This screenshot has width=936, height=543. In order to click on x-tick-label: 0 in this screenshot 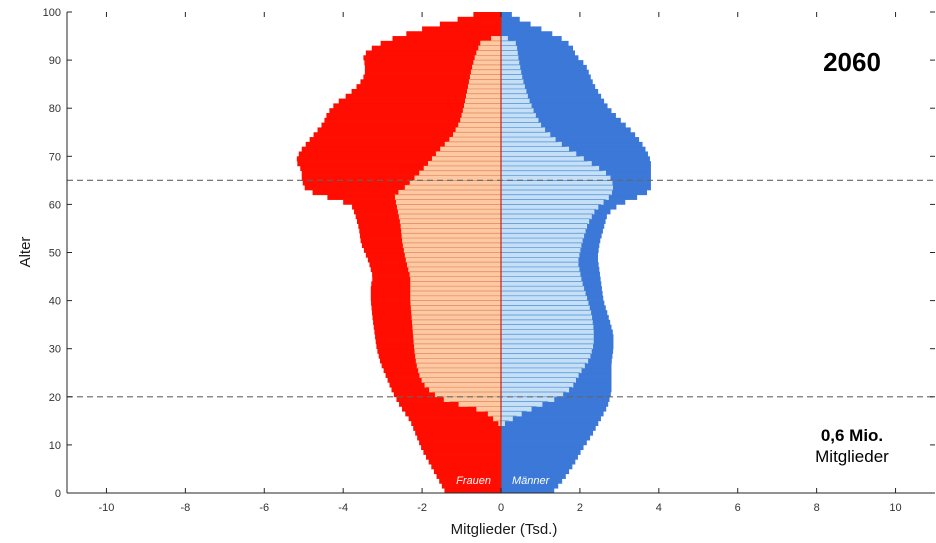, I will do `click(501, 508)`.